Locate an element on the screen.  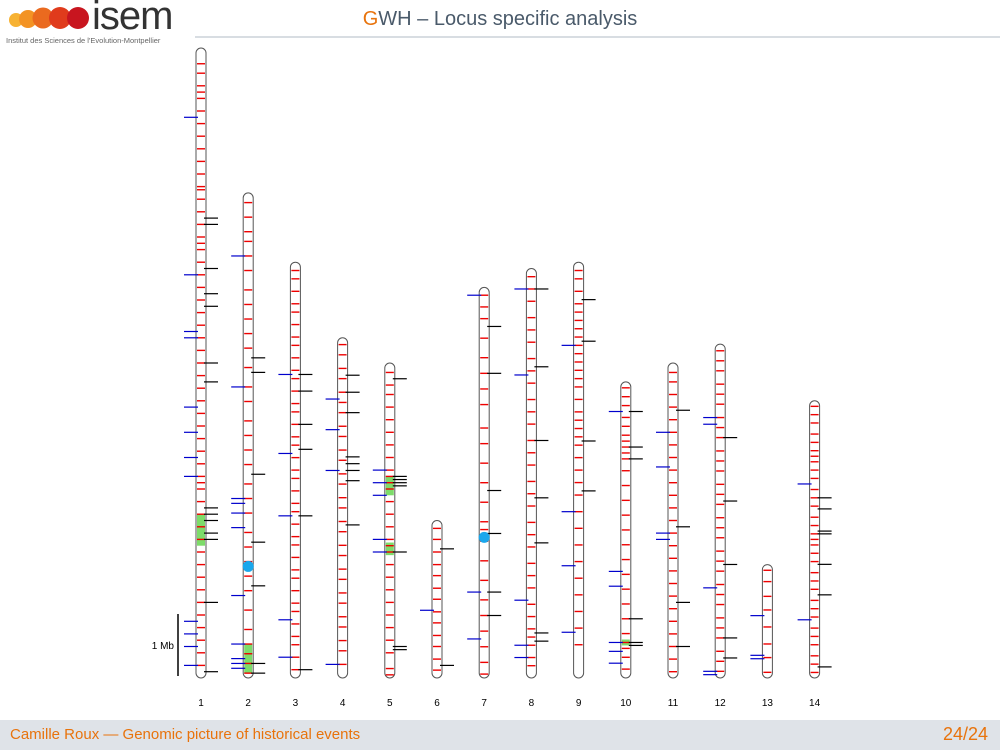
chromosome-12: 12 is located at coordinates (720, 526).